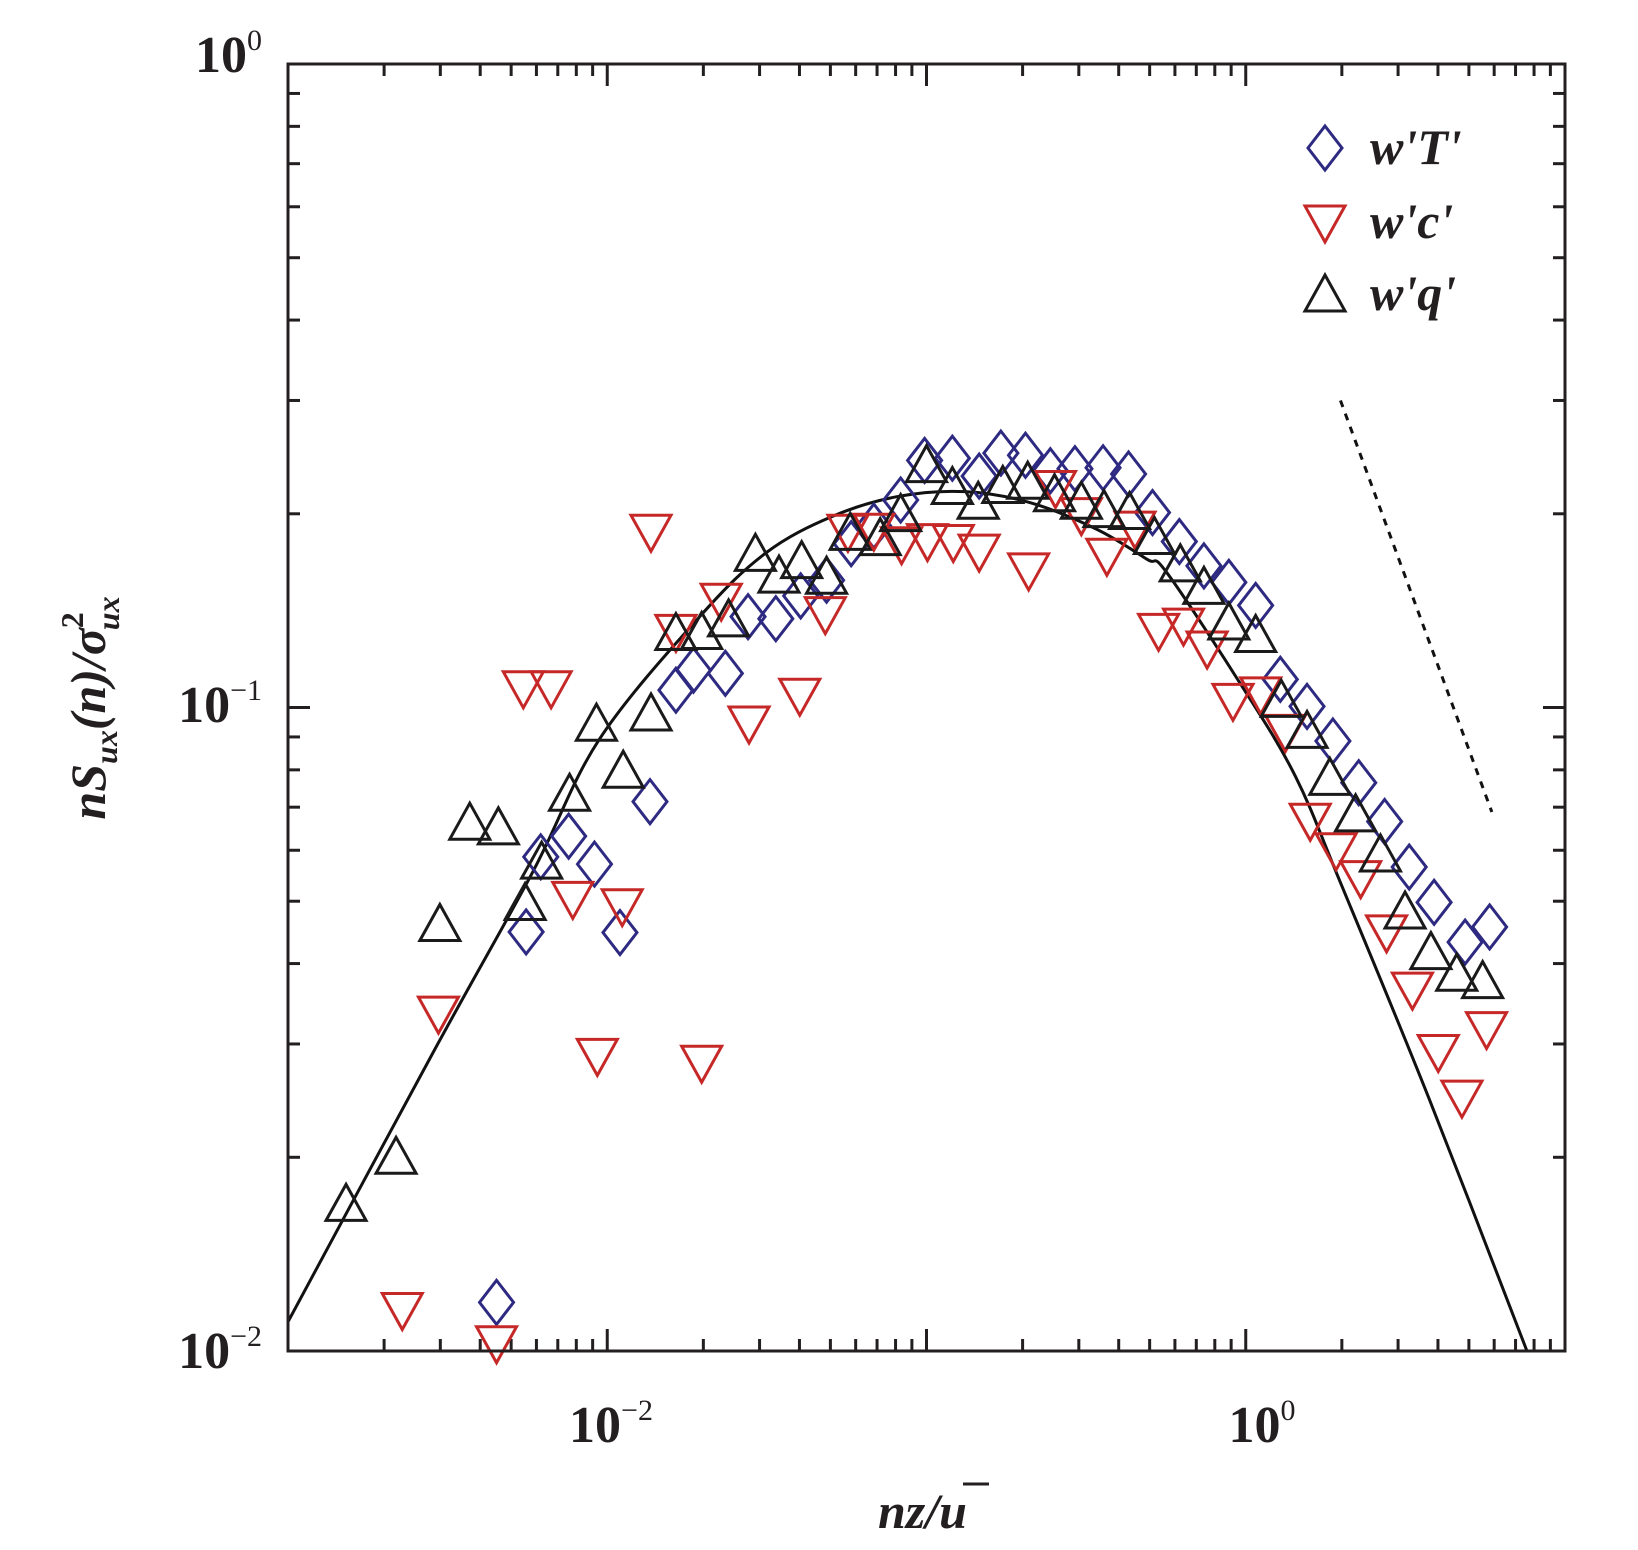 The image size is (1638, 1550). Describe the element at coordinates (1288, 1410) in the screenshot. I see `x-tick-label-exponent: 0` at that location.